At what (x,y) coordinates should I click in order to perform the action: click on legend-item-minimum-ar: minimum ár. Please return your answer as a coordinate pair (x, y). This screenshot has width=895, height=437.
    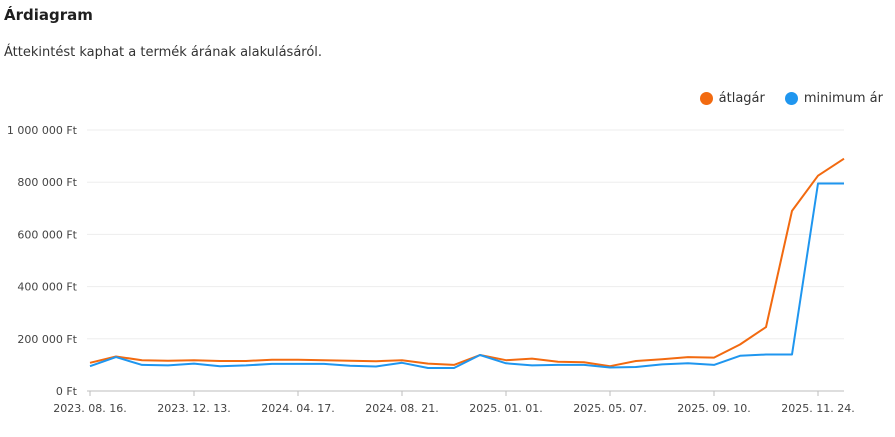
    Looking at the image, I should click on (833, 98).